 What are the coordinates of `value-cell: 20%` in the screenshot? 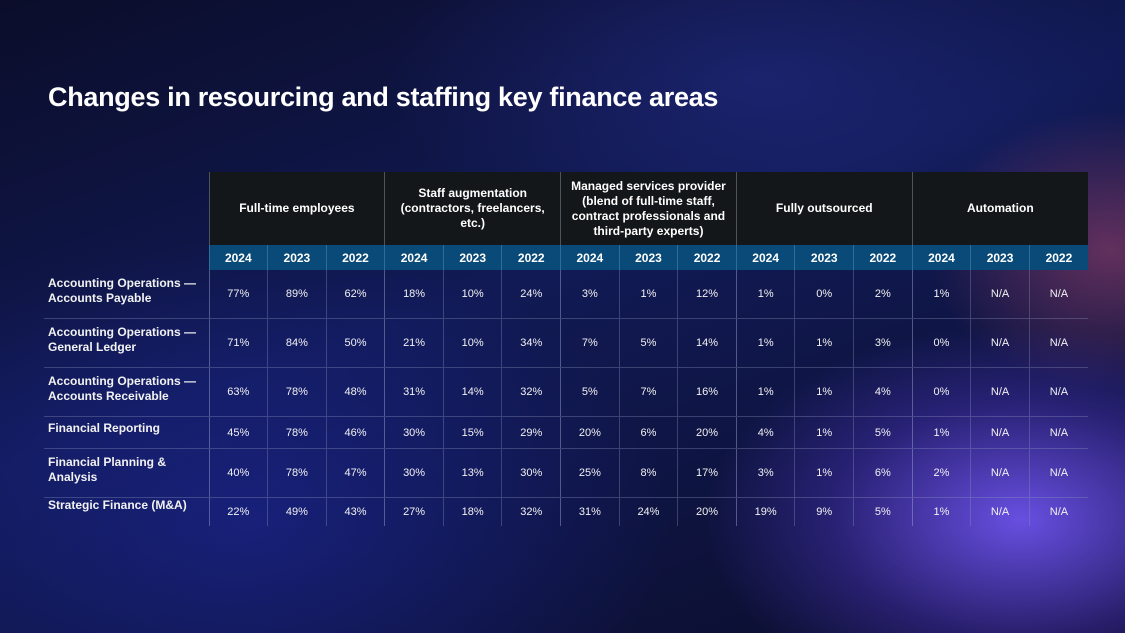 It's located at (707, 432).